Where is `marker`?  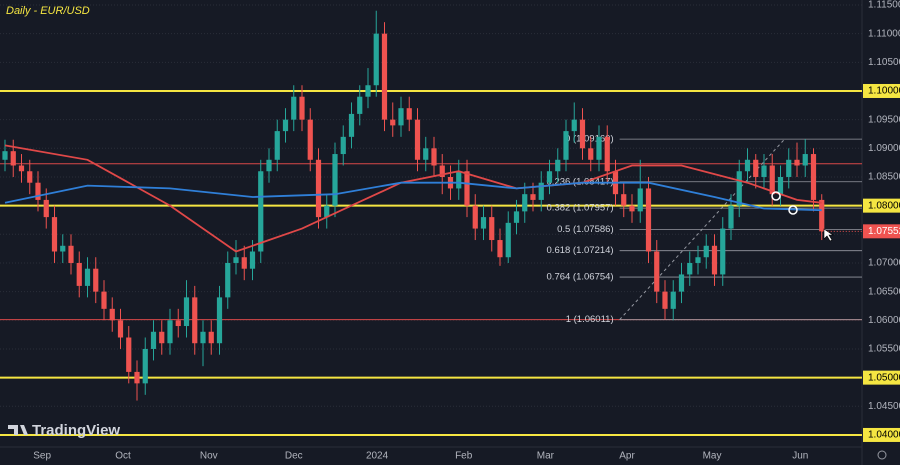
marker is located at coordinates (793, 210).